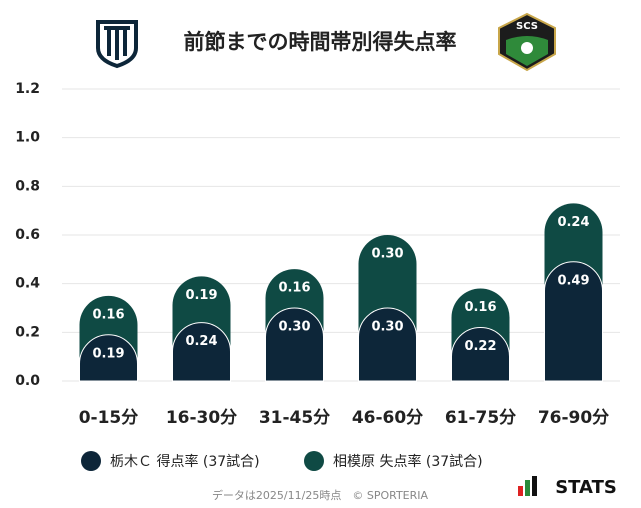  I want to click on data-label: 0.22, so click(480, 346).